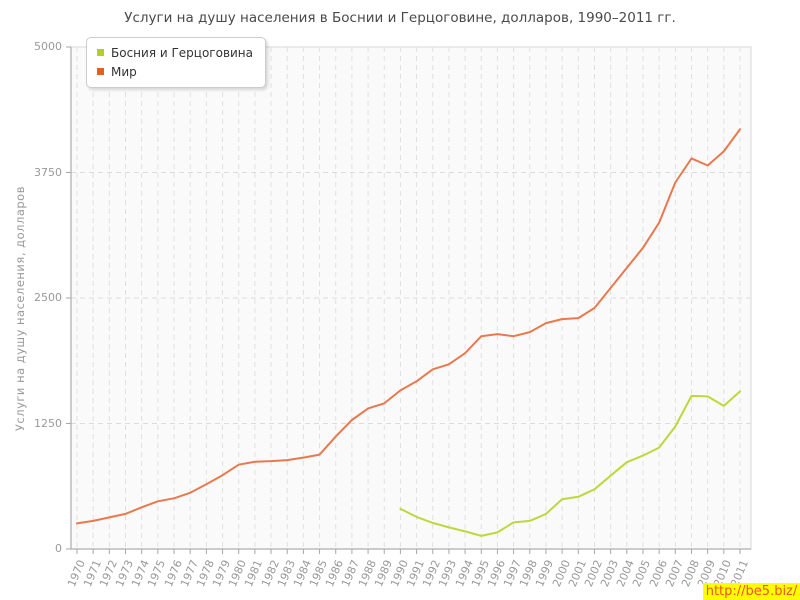  Describe the element at coordinates (570, 463) in the screenshot. I see `series-line-bosnia` at that location.